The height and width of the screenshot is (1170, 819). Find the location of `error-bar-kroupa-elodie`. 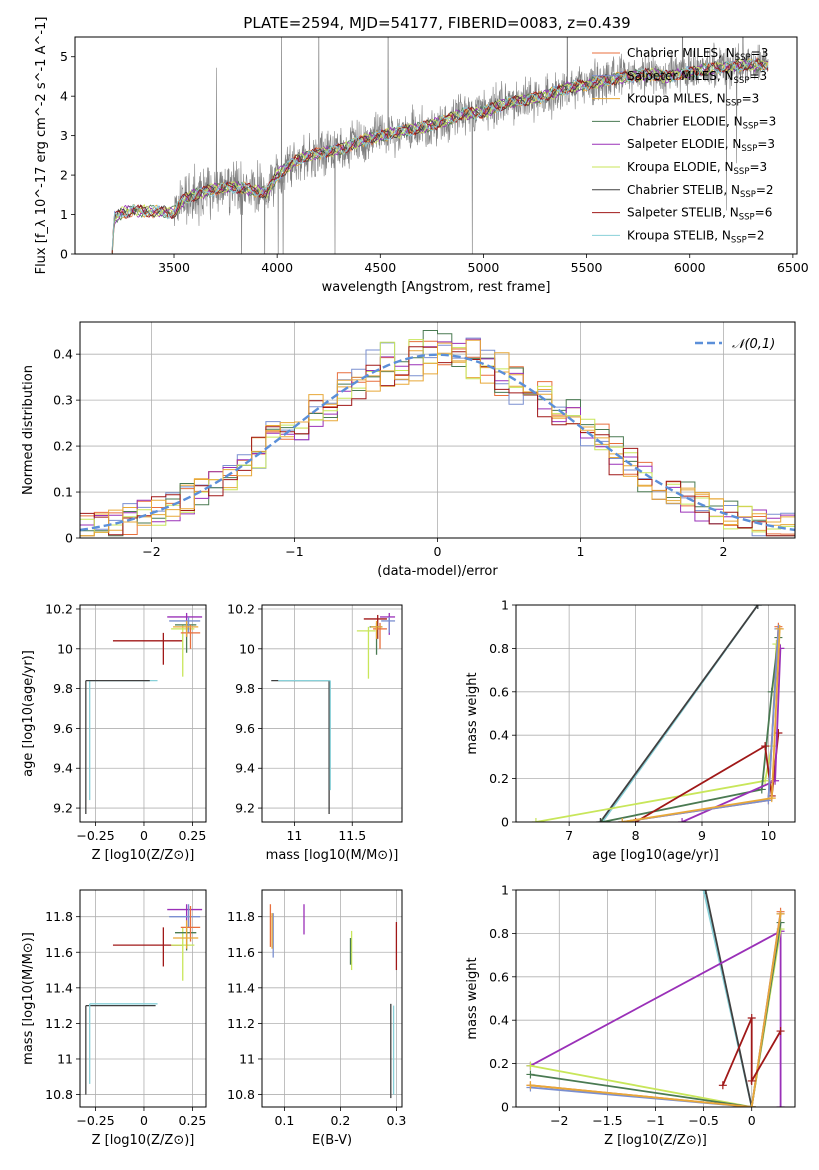

error-bar-kroupa-elodie is located at coordinates (183, 954).